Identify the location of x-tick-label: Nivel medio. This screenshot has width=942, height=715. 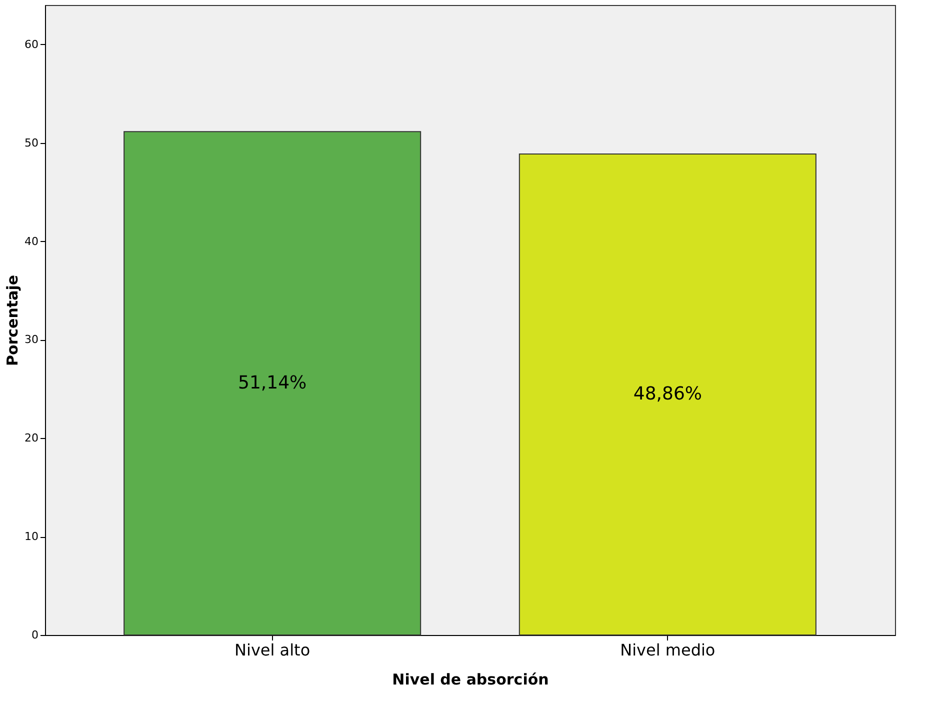
(668, 650).